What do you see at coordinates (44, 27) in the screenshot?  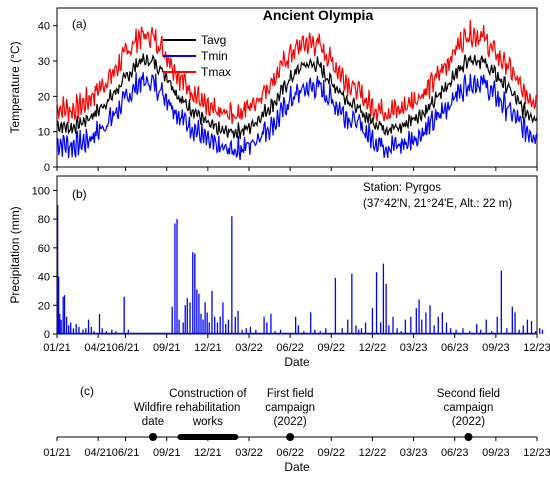 I see `y-tick-label-a: 40` at bounding box center [44, 27].